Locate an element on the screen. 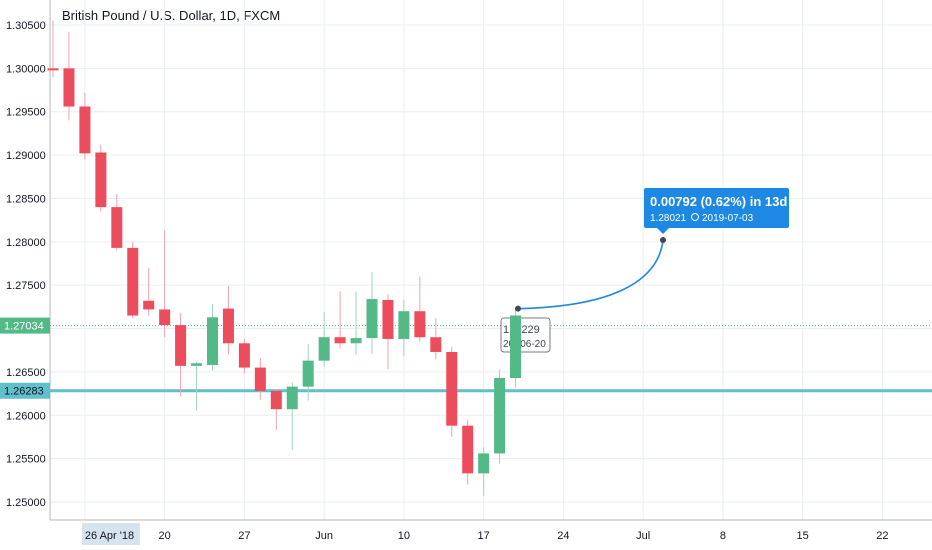  projection-callout-bg is located at coordinates (716, 208).